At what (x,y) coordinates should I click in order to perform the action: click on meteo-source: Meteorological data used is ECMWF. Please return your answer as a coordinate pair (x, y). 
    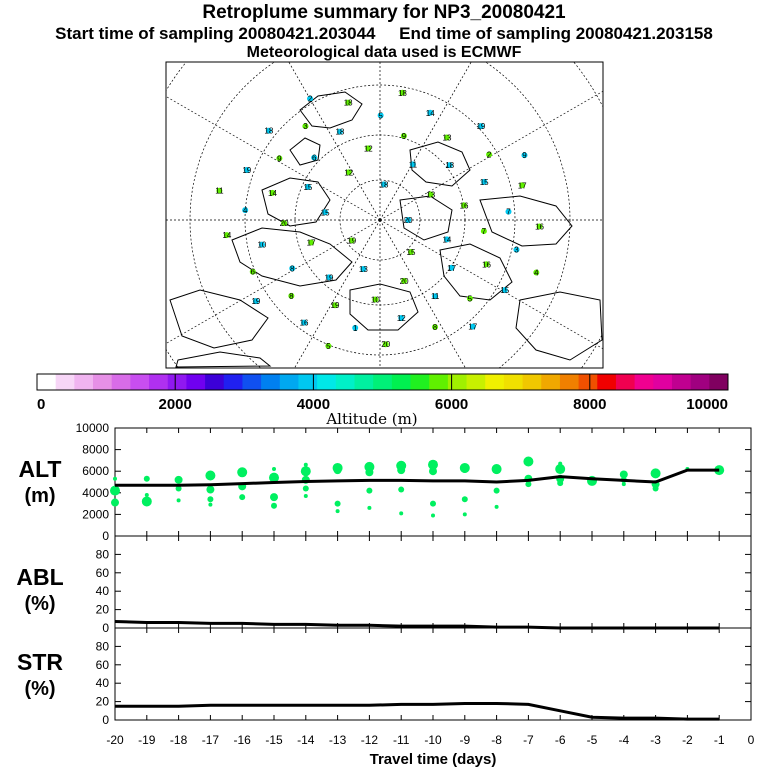
    Looking at the image, I should click on (384, 52).